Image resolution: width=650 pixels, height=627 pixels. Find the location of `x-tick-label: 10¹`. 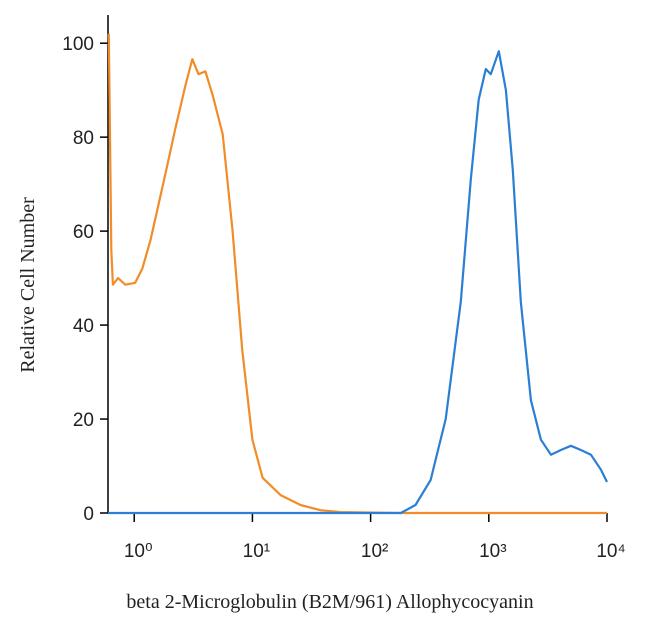

x-tick-label: 10¹ is located at coordinates (256, 551).